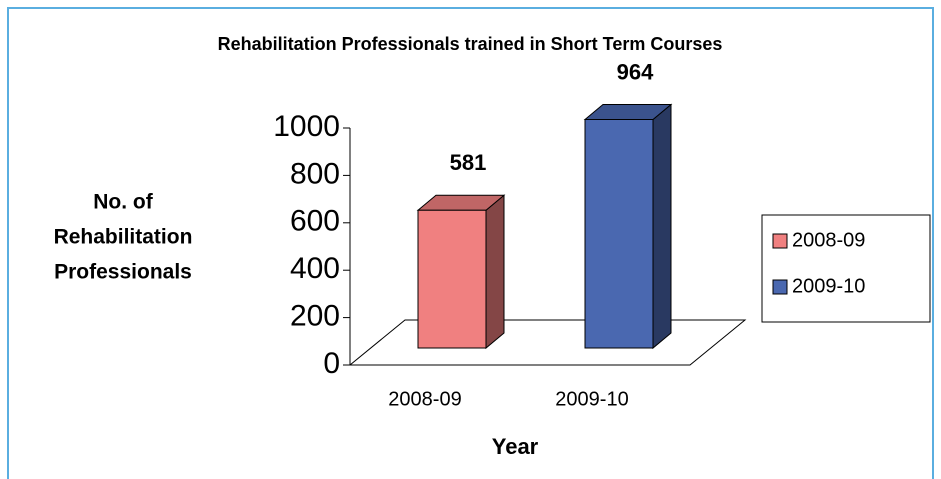 This screenshot has width=941, height=479. Describe the element at coordinates (123, 237) in the screenshot. I see `y-axis-label: Rehabilitation` at that location.